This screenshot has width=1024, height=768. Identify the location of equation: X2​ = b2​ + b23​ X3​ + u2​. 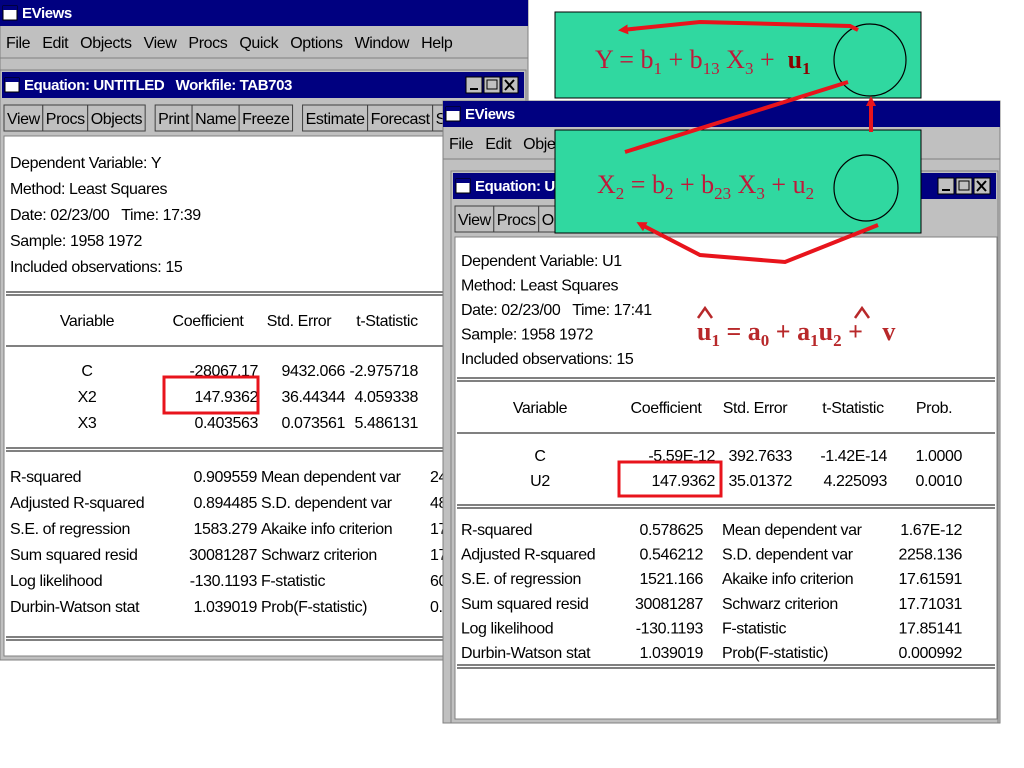
(705, 186).